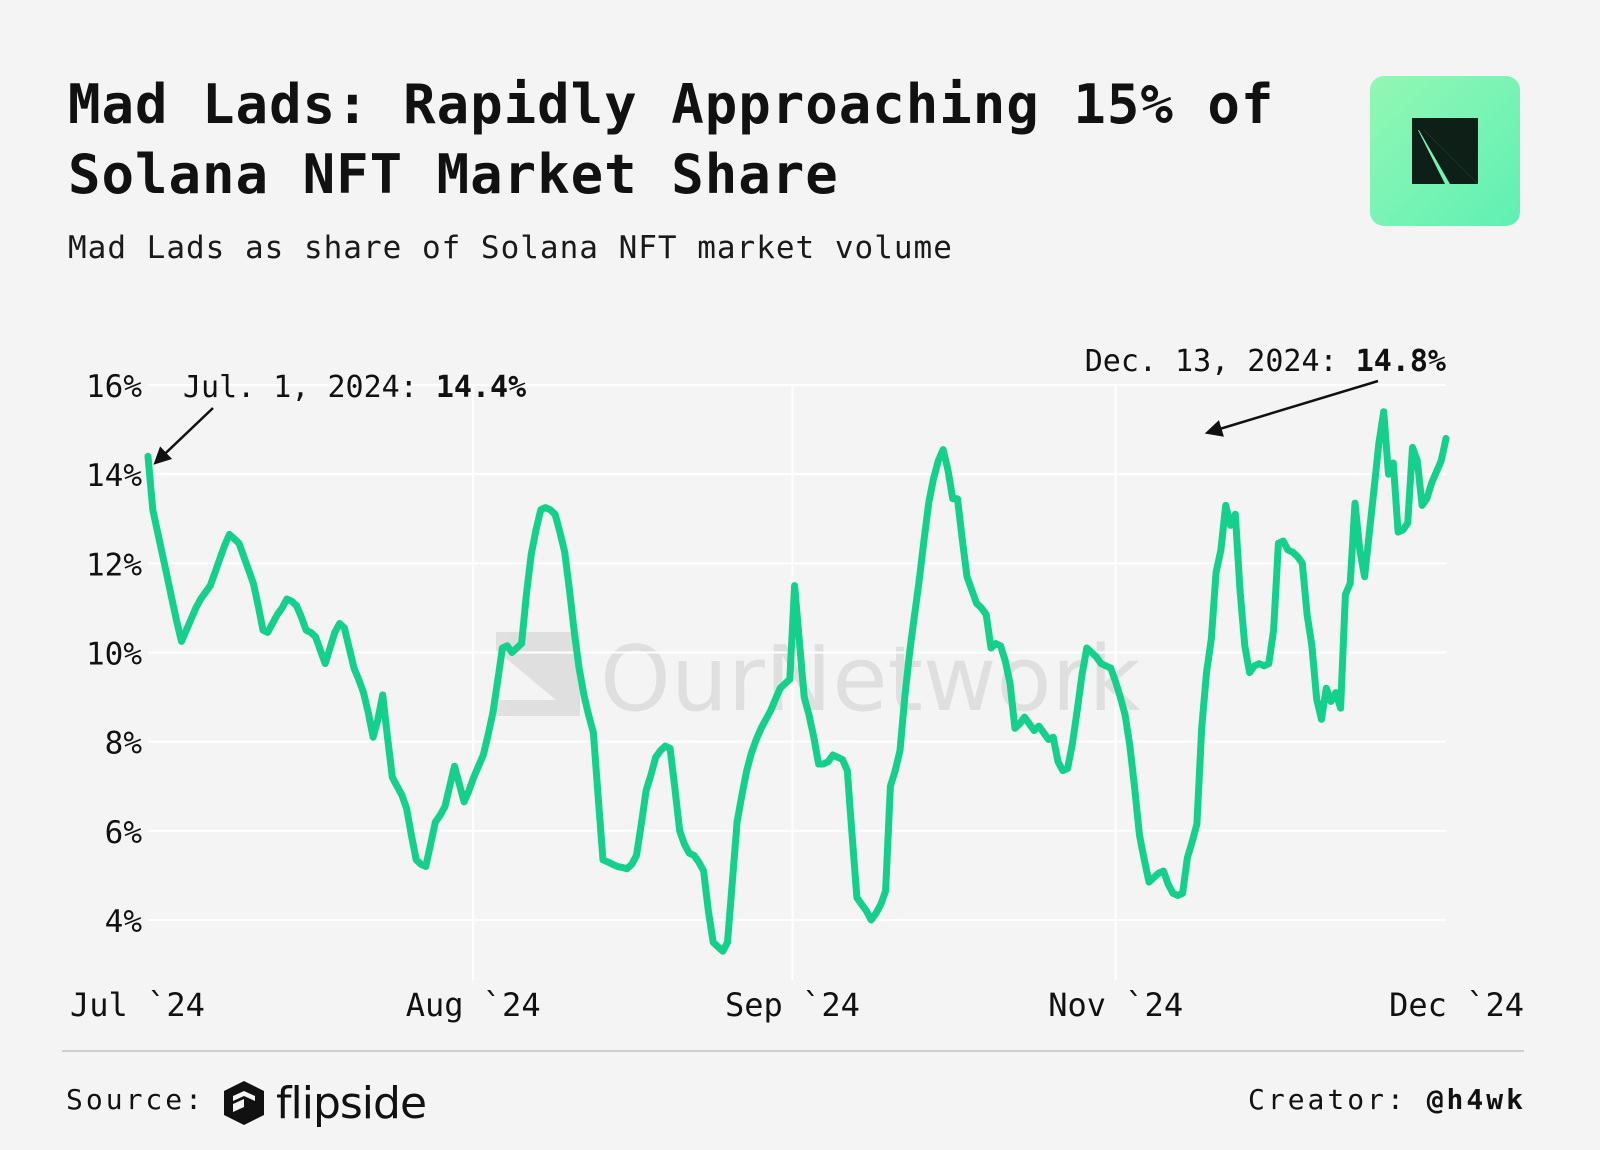 The height and width of the screenshot is (1150, 1600). What do you see at coordinates (1456, 1005) in the screenshot?
I see `x-tick-label: Dec `24` at bounding box center [1456, 1005].